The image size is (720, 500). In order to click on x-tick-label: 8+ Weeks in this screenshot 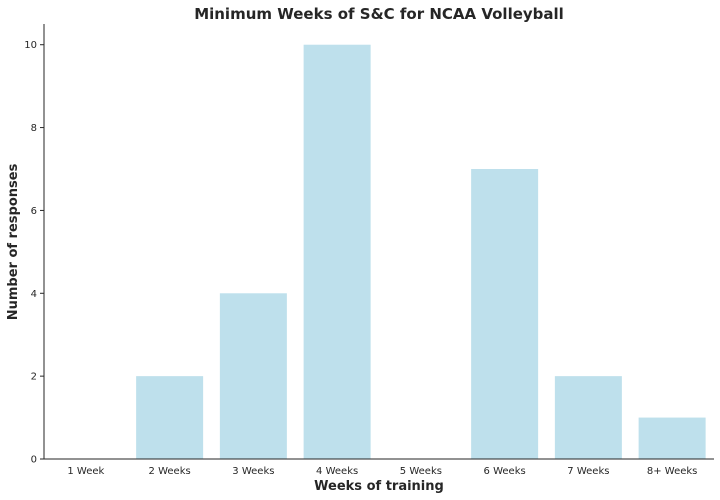, I will do `click(672, 471)`.